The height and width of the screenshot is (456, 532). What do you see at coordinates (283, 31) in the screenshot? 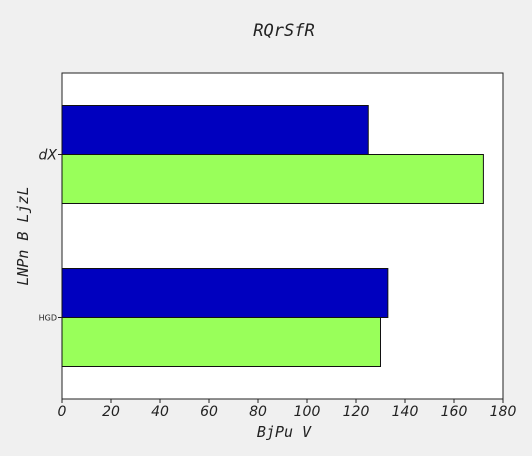
I see `chart-title: RQrSfR` at bounding box center [283, 31].